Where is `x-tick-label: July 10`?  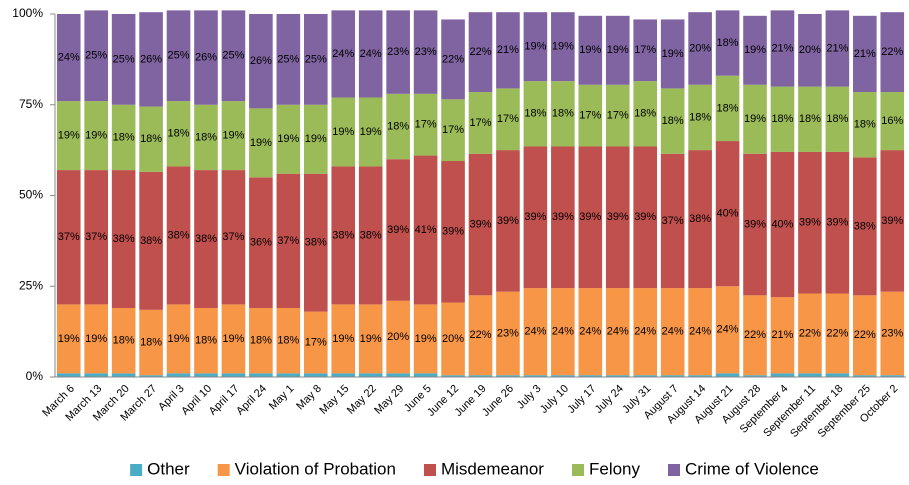
x-tick-label: July 10 is located at coordinates (554, 399).